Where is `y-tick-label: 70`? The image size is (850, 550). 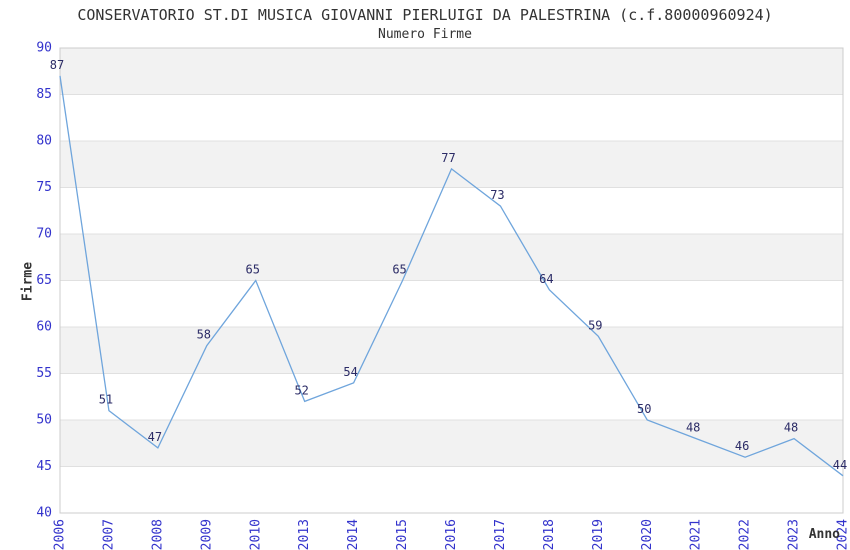 y-tick-label: 70 is located at coordinates (44, 234).